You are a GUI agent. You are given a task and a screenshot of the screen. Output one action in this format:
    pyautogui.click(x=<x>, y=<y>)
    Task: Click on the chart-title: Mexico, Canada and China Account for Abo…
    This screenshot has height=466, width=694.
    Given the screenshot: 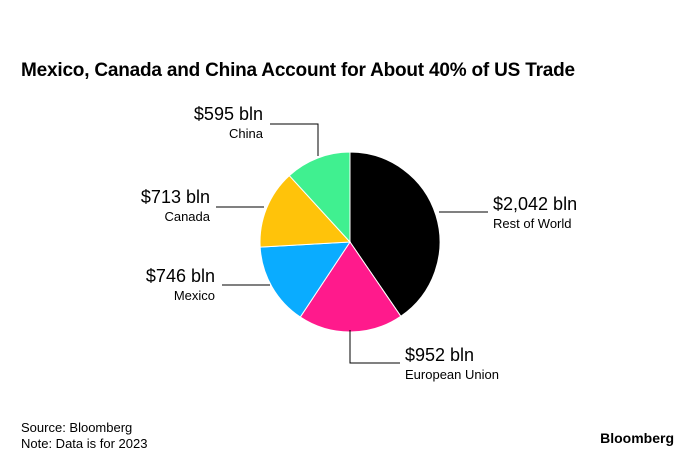 What is the action you would take?
    pyautogui.click(x=298, y=70)
    